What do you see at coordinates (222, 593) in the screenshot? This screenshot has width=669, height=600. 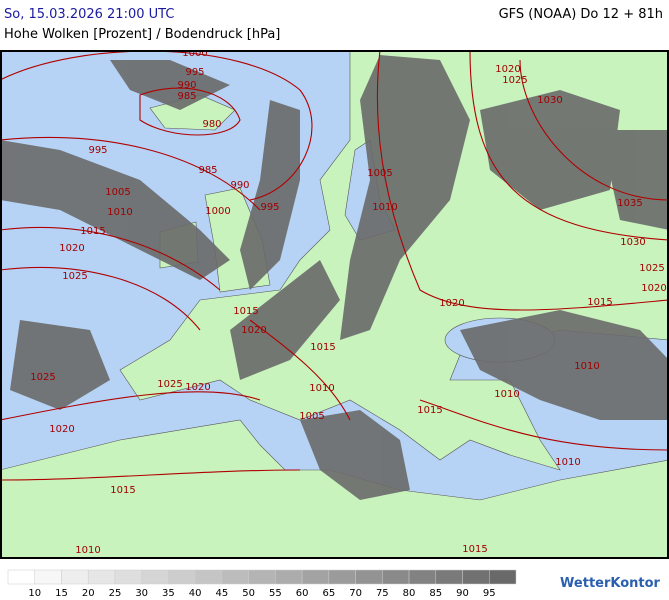 I see `legend-label: 45` at bounding box center [222, 593].